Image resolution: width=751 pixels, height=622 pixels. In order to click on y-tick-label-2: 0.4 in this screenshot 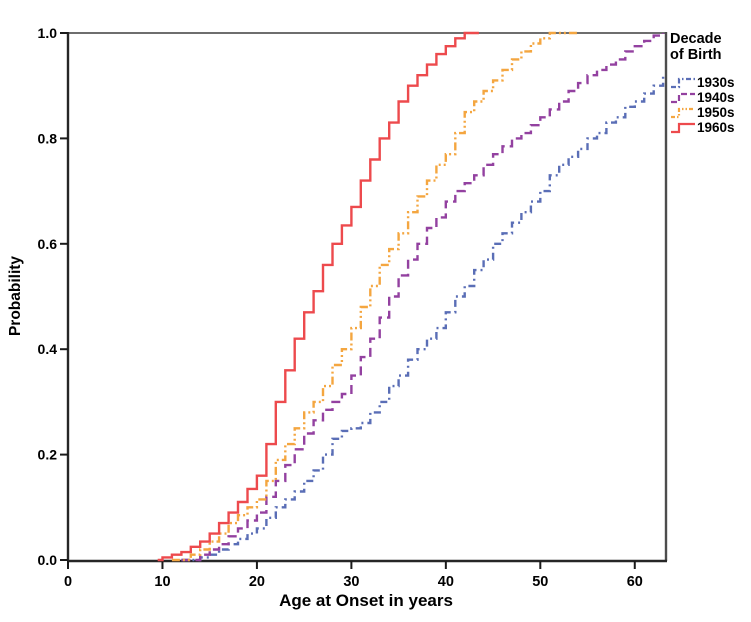, I will do `click(48, 349)`.